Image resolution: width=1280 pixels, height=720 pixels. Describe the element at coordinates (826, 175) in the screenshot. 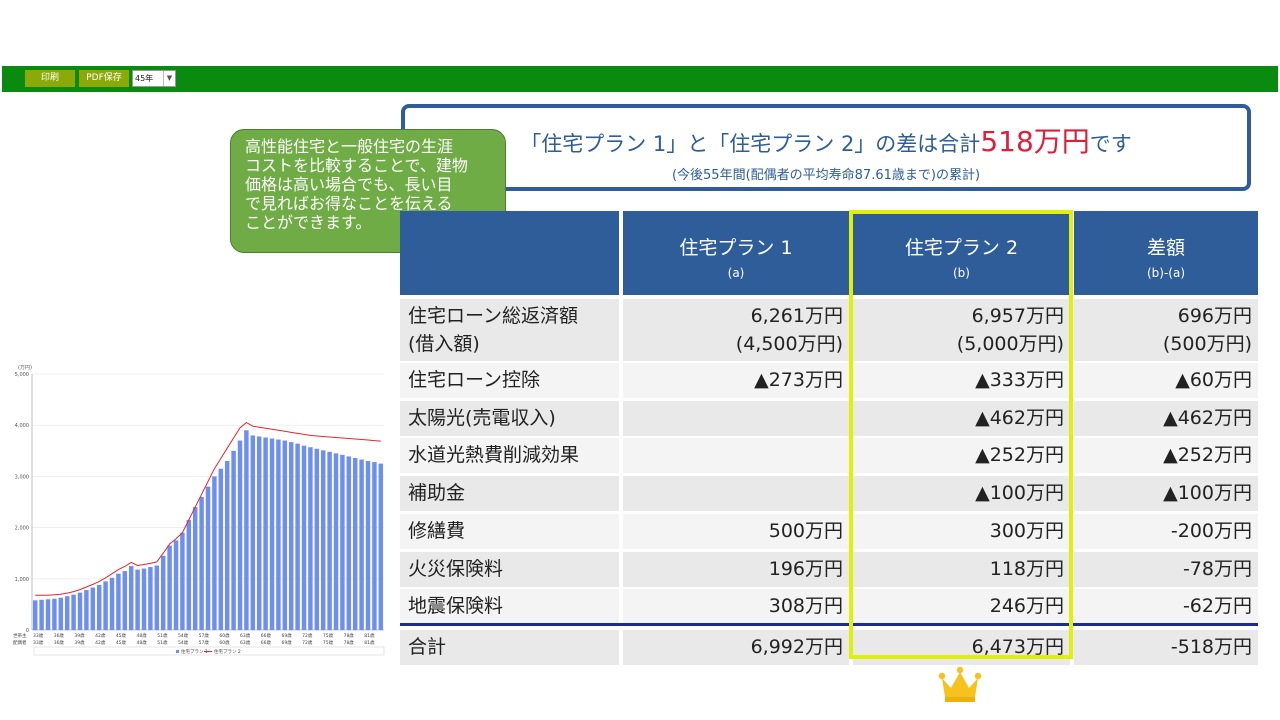

I see `summary-note: (今後55年間(配偶者の平均寿命87.61歳まで)の累計)` at that location.